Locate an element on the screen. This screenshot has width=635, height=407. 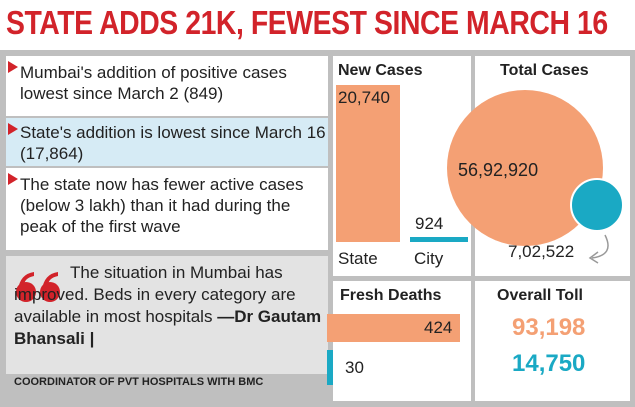
circles is located at coordinates (535, 177).